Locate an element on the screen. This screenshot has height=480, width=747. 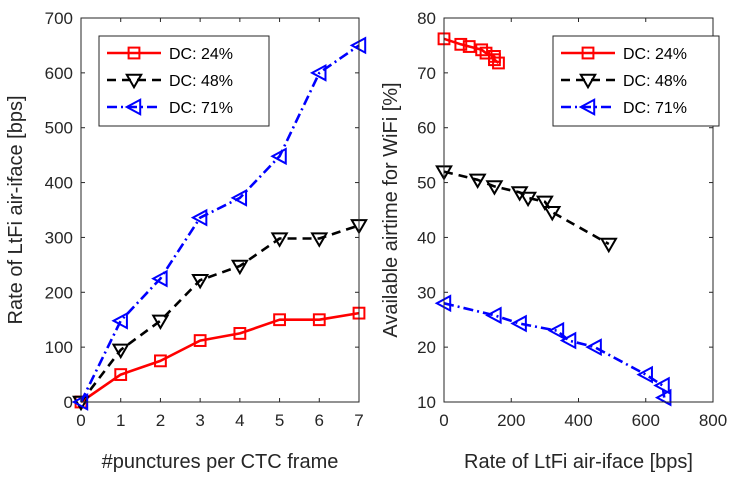
right-y-tick-label: 30 is located at coordinates (426, 292).